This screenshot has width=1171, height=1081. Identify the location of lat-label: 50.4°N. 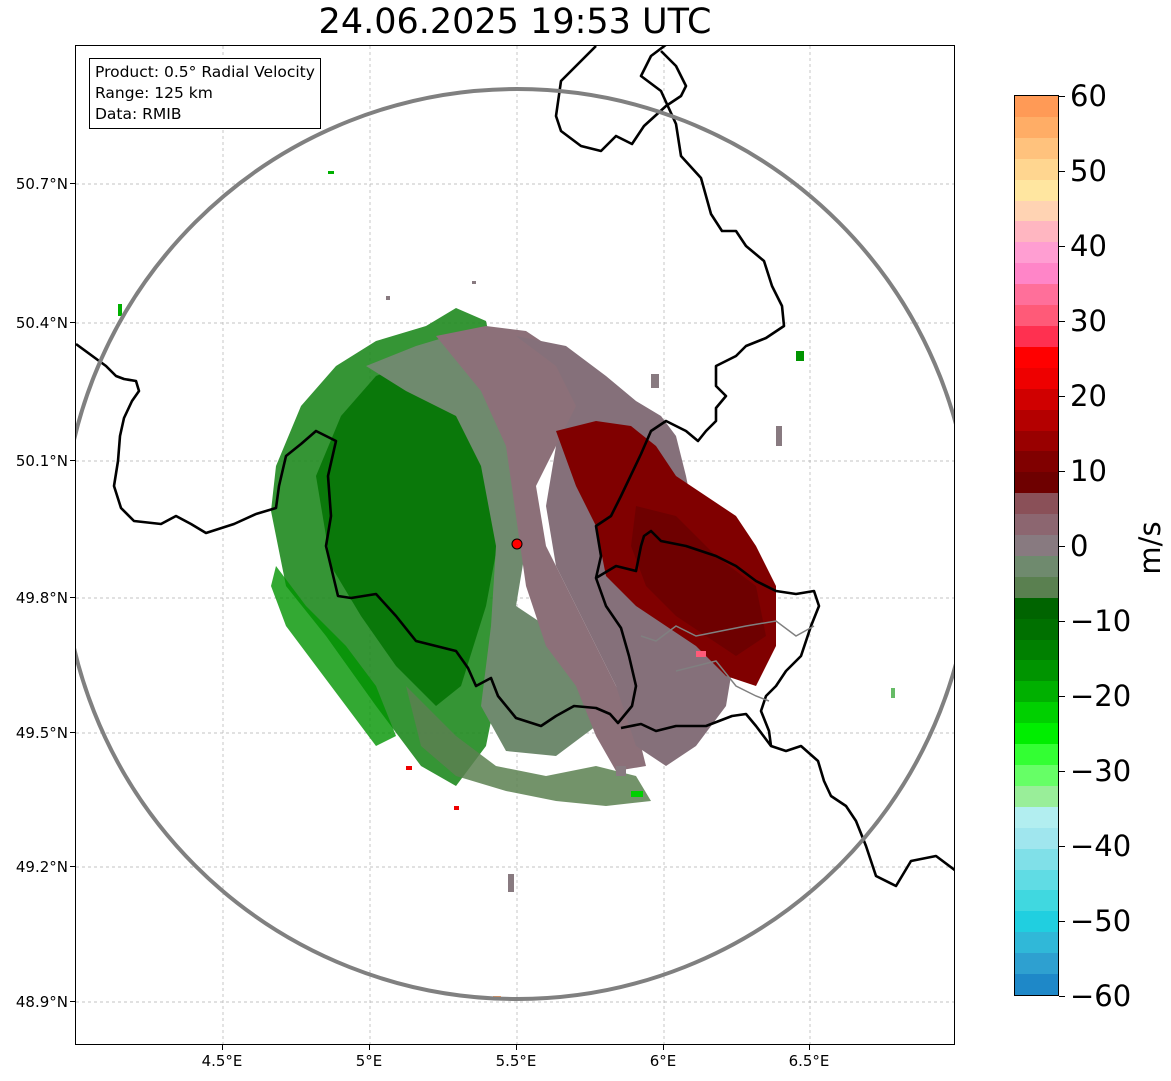
(41, 323).